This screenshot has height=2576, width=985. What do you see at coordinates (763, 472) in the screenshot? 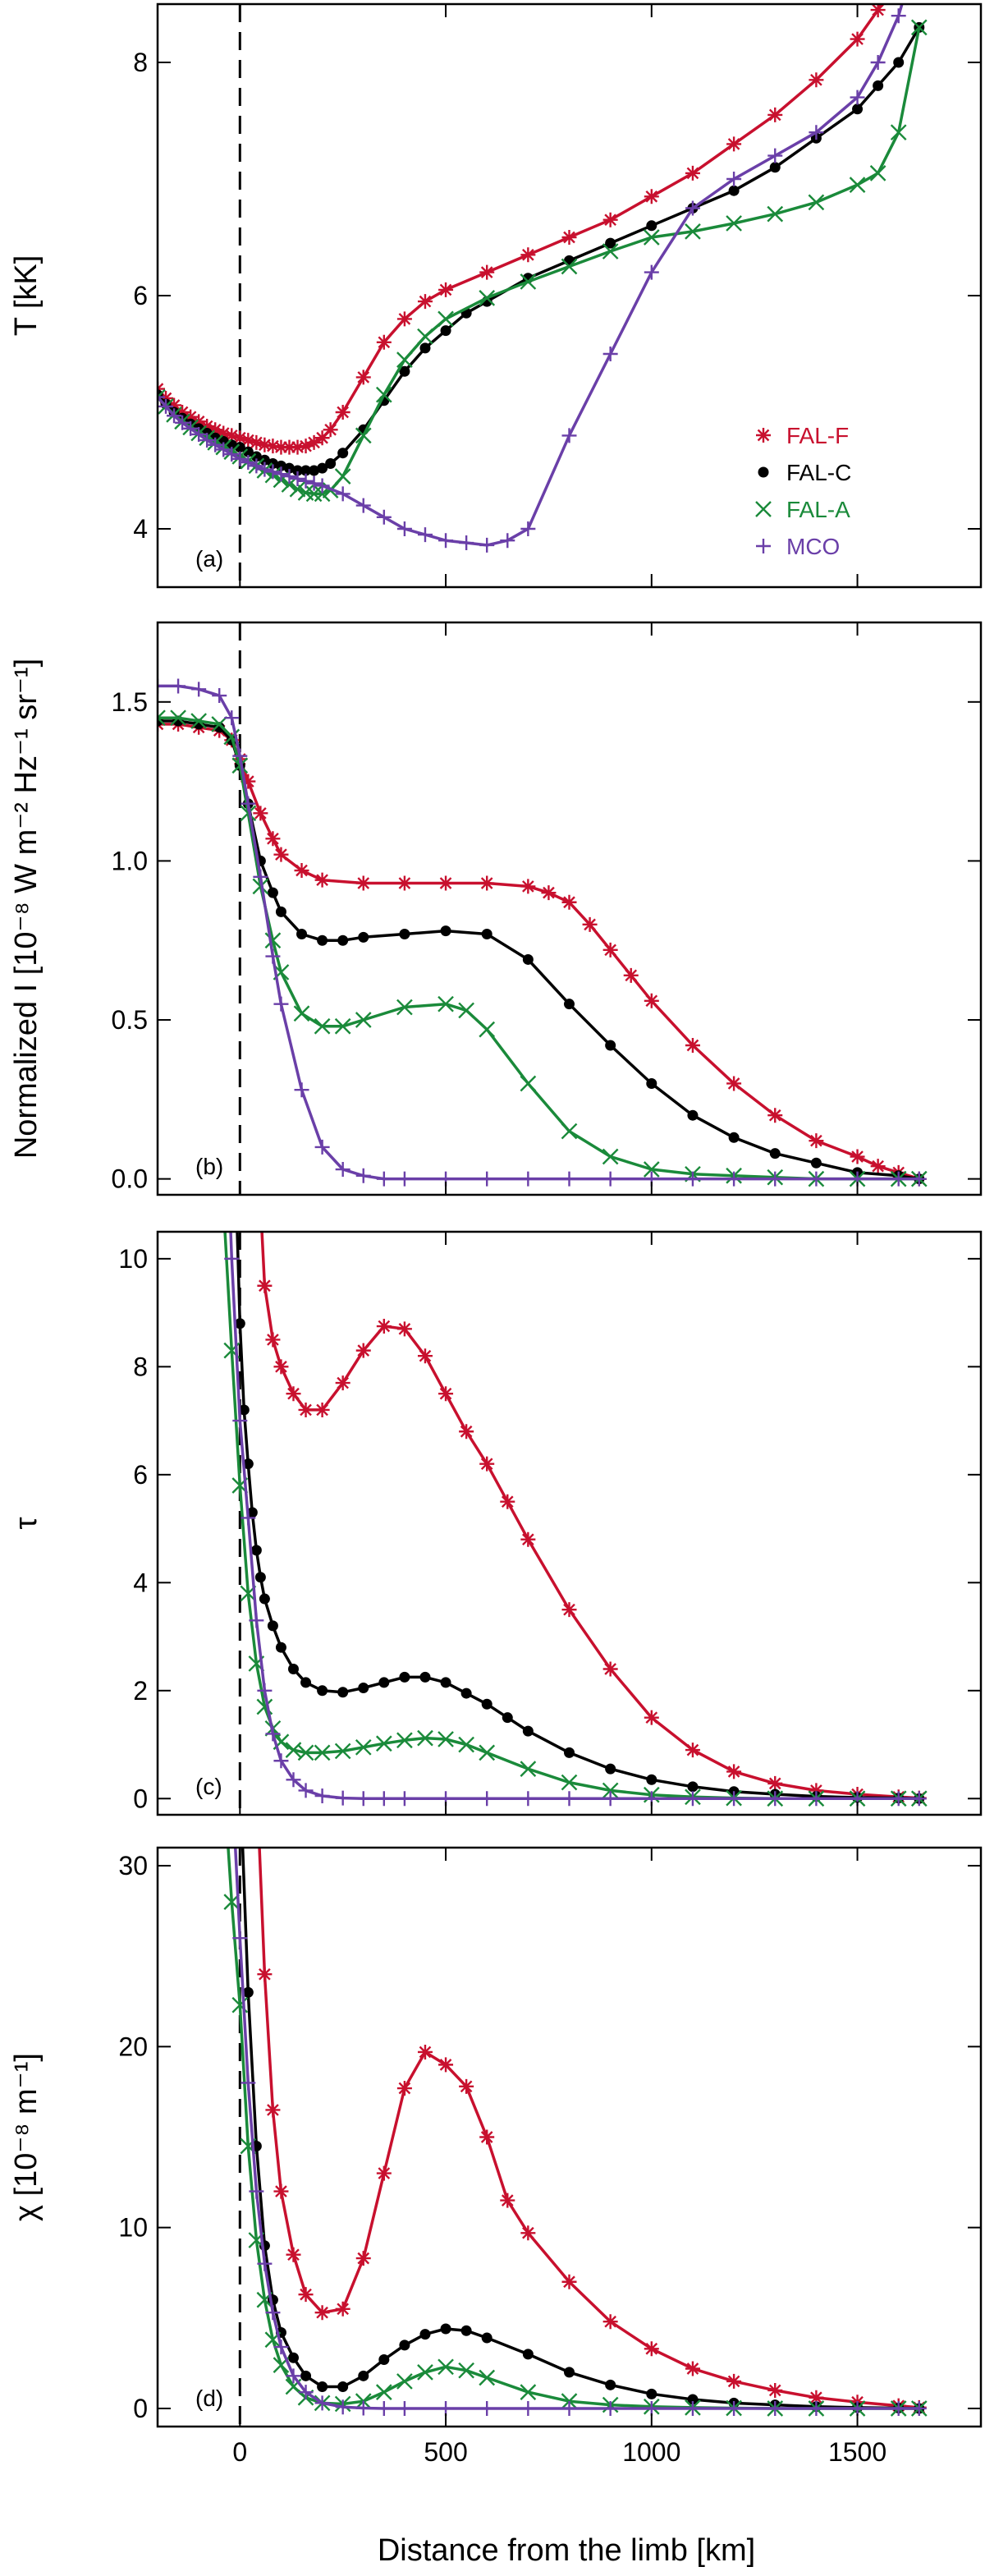
I see `legend-marker-fal-c` at bounding box center [763, 472].